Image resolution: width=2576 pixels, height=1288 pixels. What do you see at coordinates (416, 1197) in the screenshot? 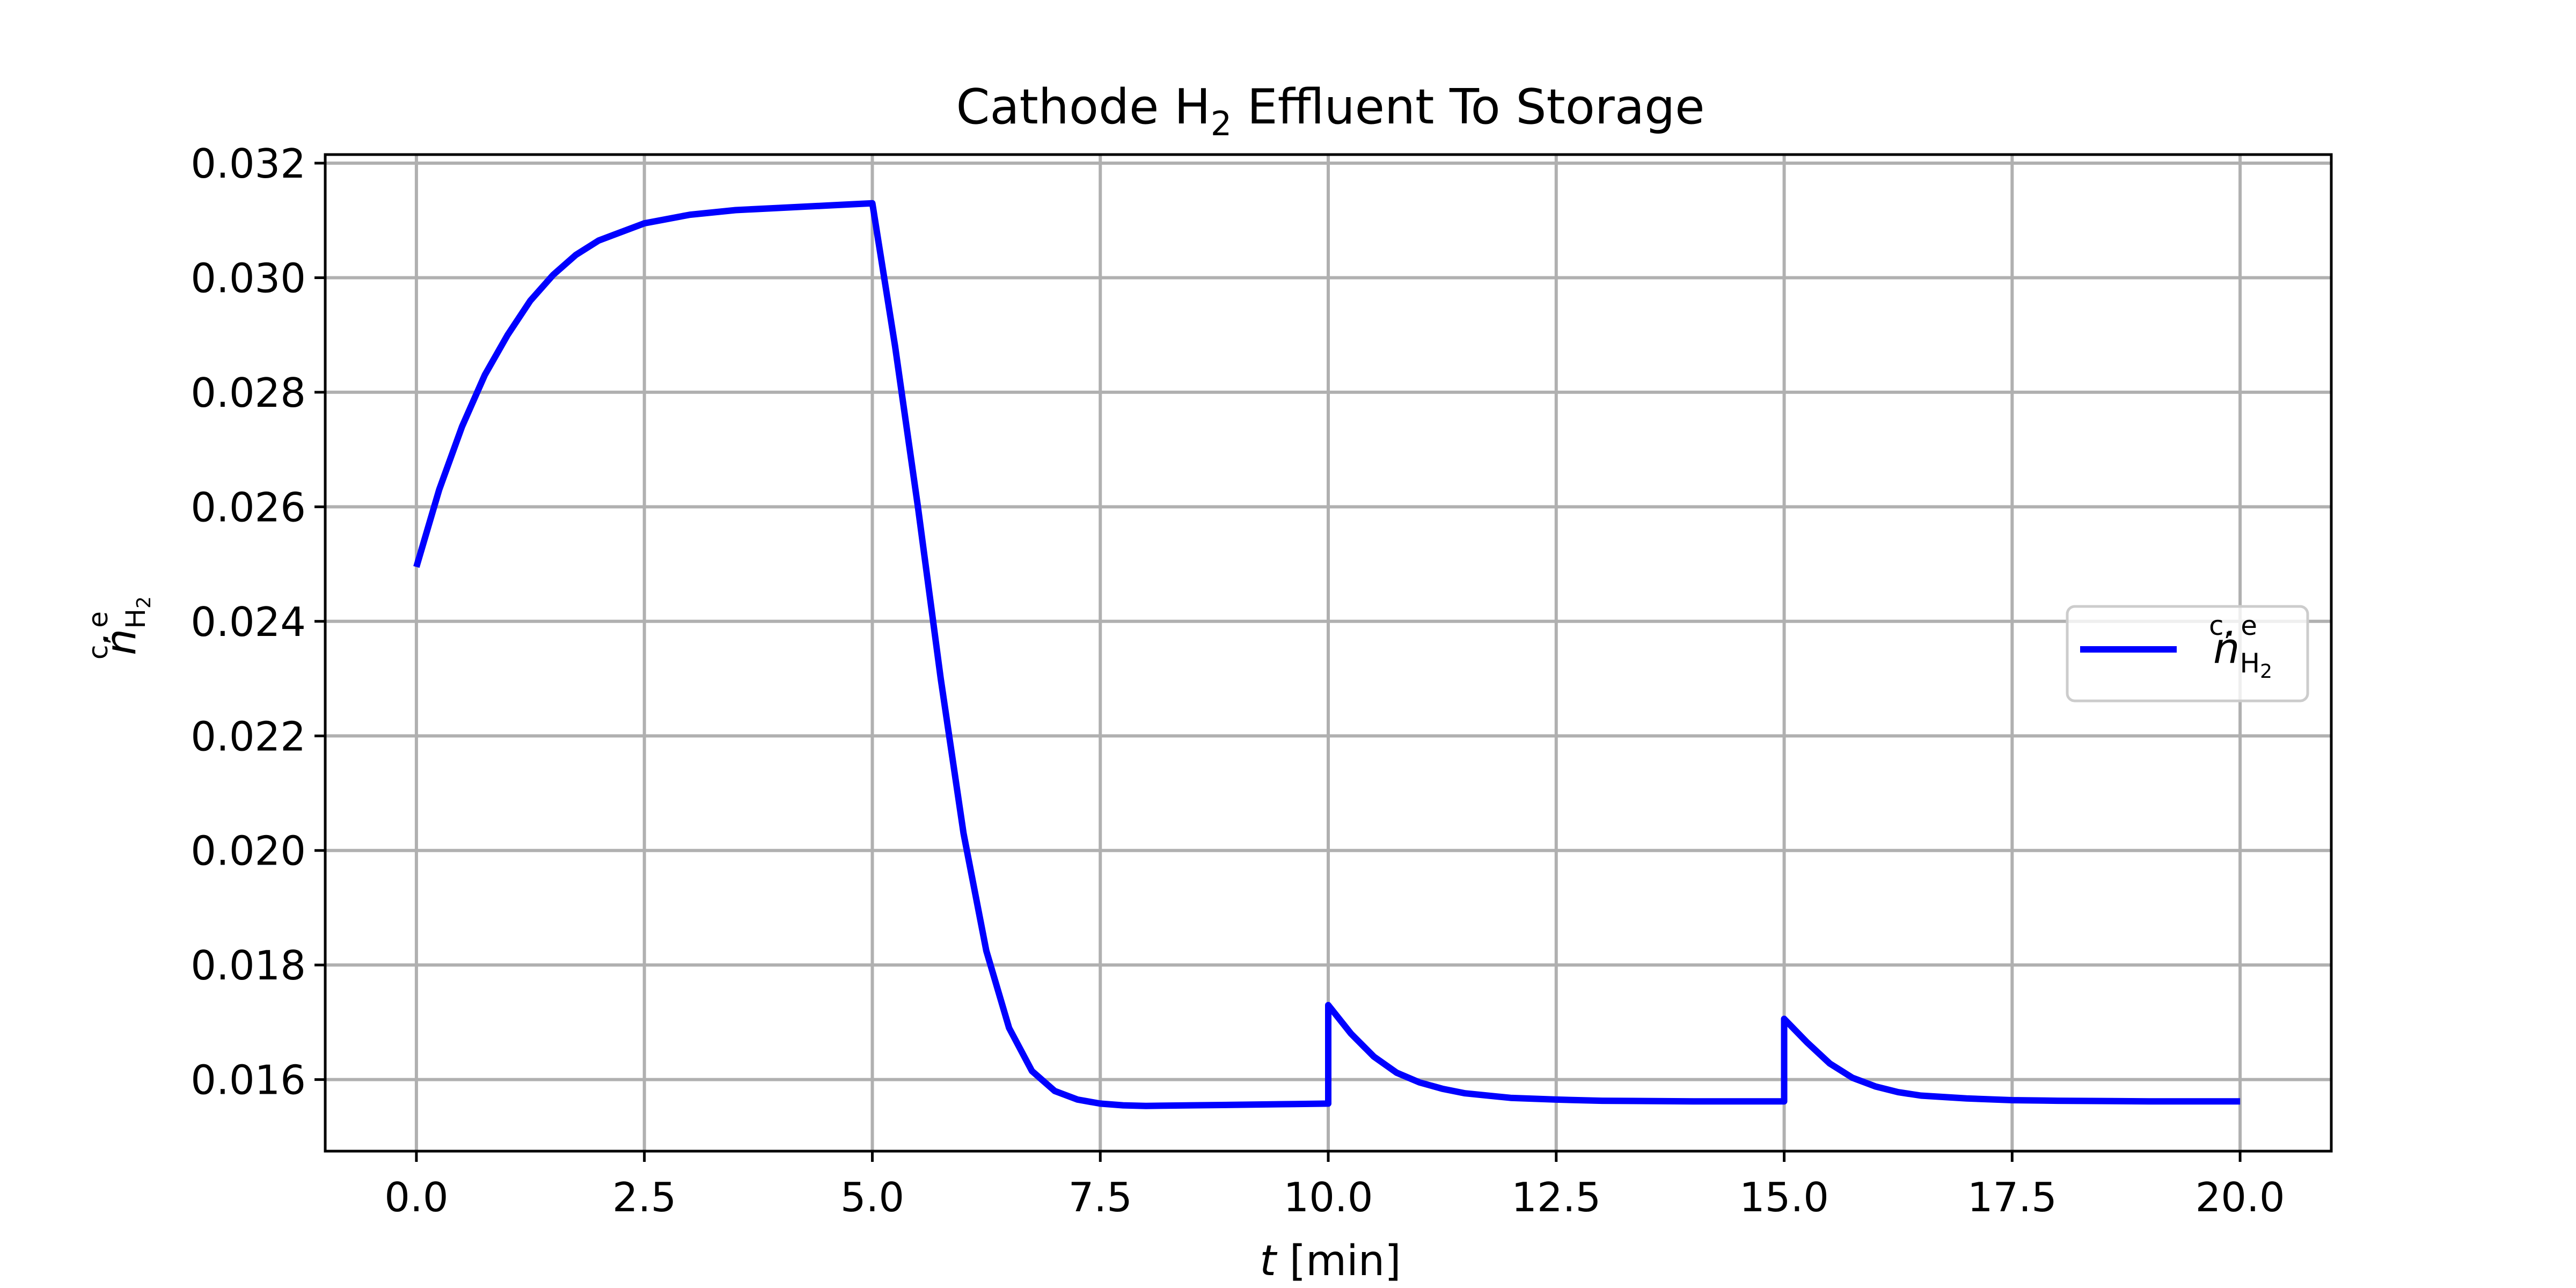
I see `x-tick-label: 0.0` at bounding box center [416, 1197].